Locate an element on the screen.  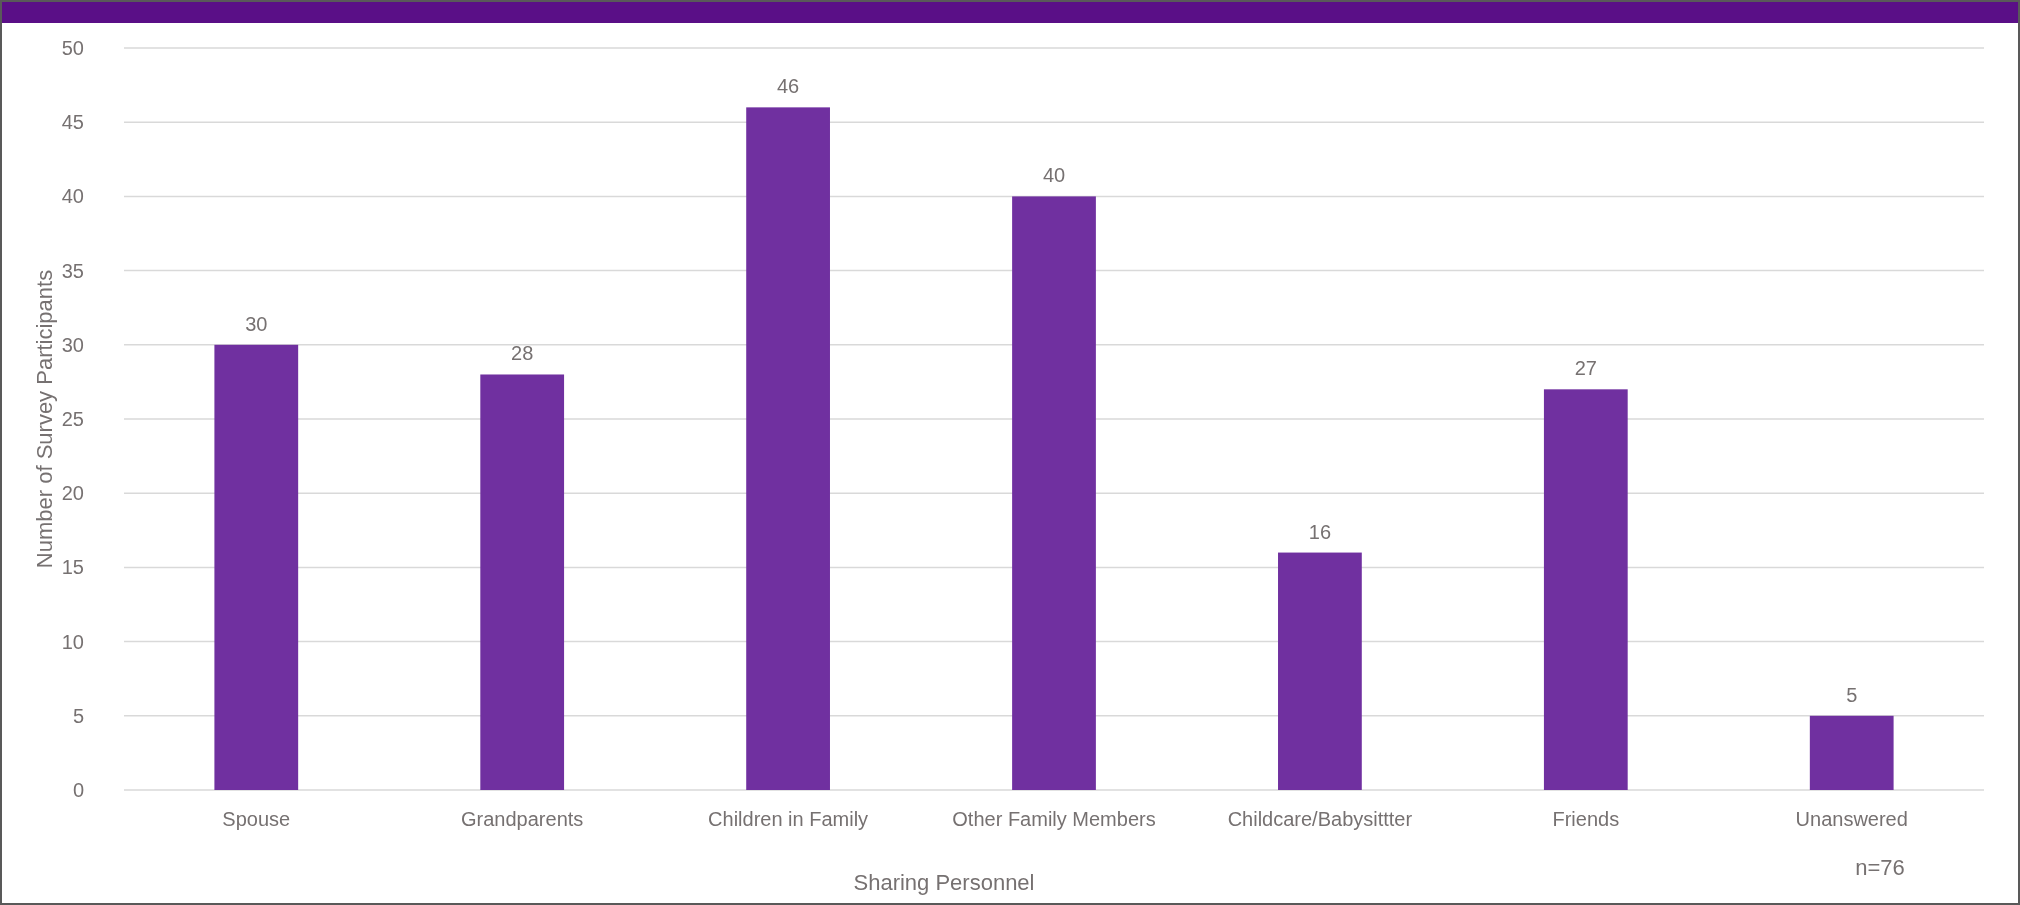
x-tick-label: Other Family Members is located at coordinates (1054, 819).